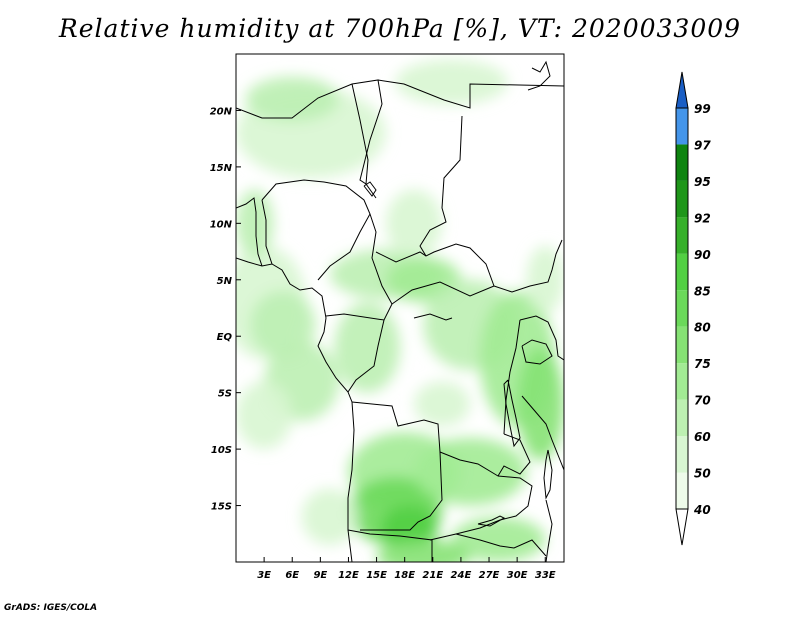 Image resolution: width=800 pixels, height=618 pixels. Describe the element at coordinates (225, 309) in the screenshot. I see `latitude-axis: 20N 15N 10N 5N EQ 5S 10S 15S` at that location.